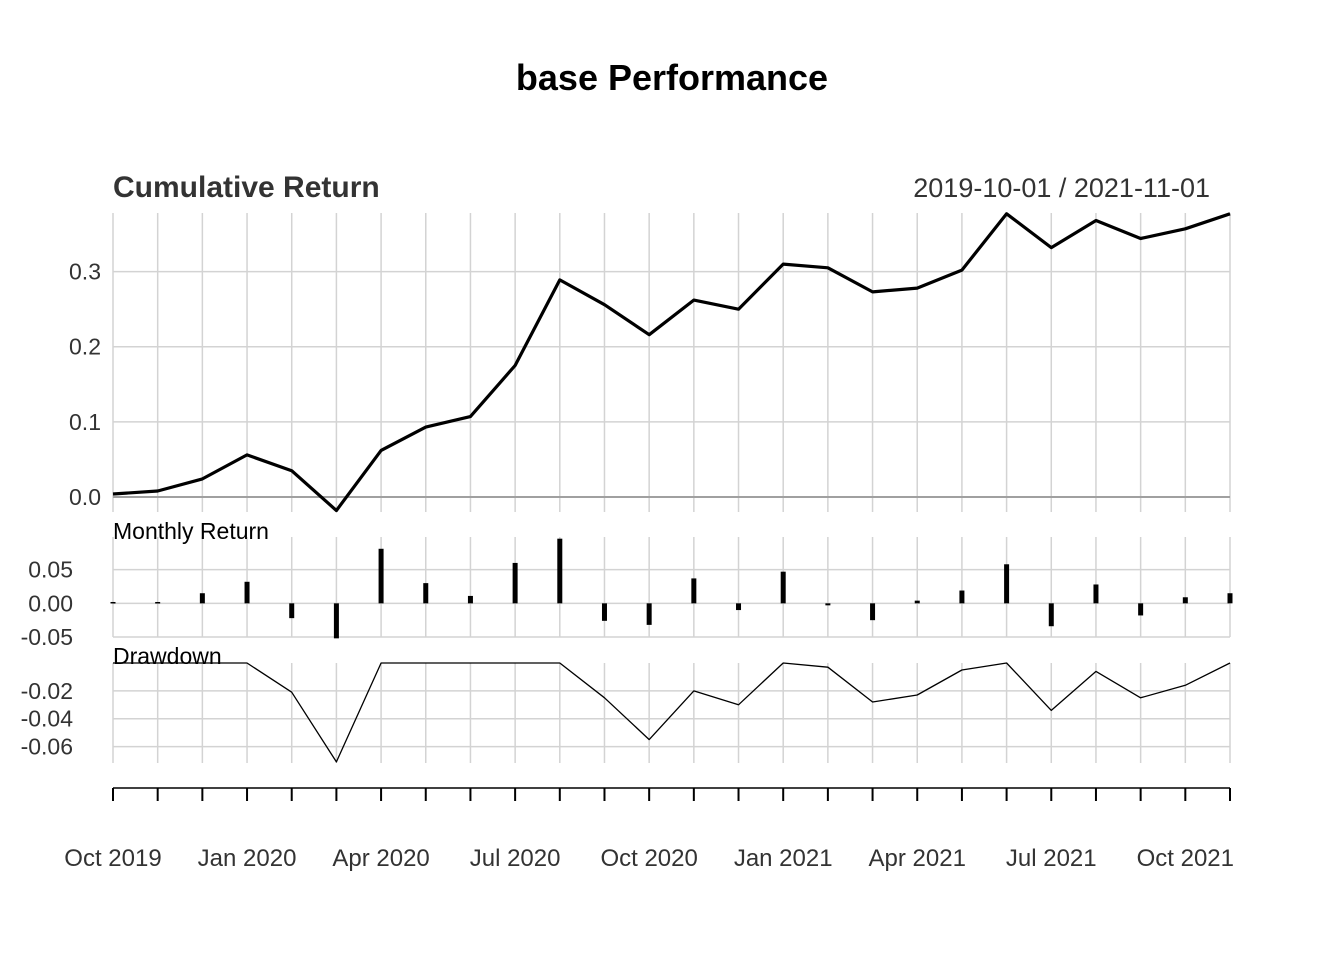 This screenshot has height=960, width=1344. I want to click on y-tick-label: 0.00, so click(50, 603).